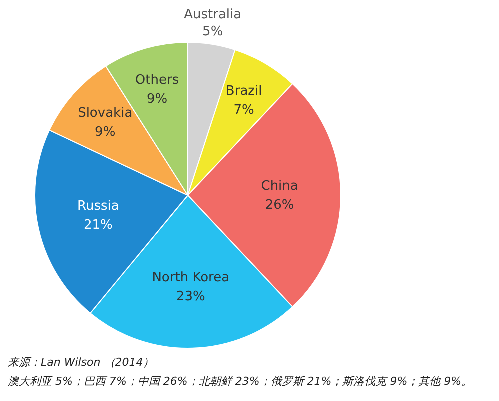 Image resolution: width=499 pixels, height=401 pixels. What do you see at coordinates (82, 363) in the screenshot?
I see `source-note: 来源：Lan Wilson （2014）` at bounding box center [82, 363].